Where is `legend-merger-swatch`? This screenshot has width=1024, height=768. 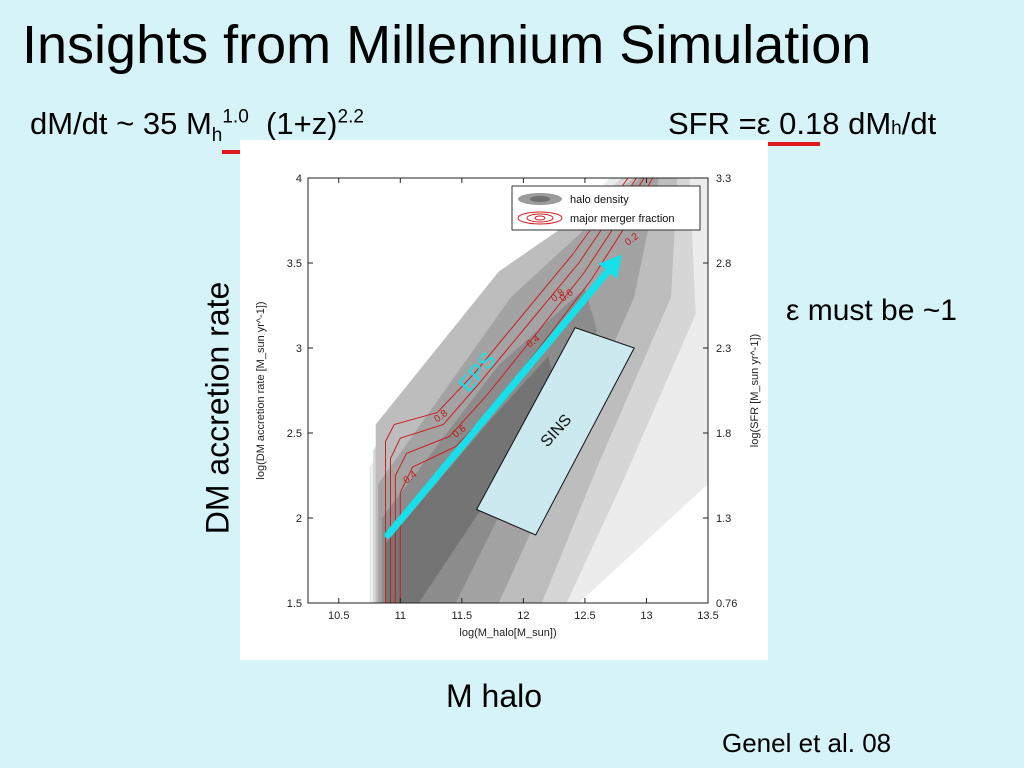
legend-merger-swatch is located at coordinates (540, 218).